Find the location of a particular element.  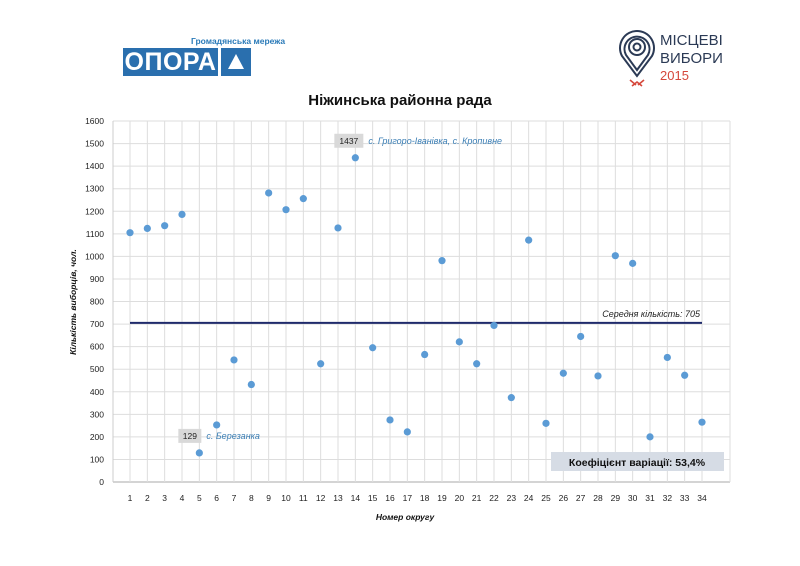

x-tick-label: 34 is located at coordinates (702, 498).